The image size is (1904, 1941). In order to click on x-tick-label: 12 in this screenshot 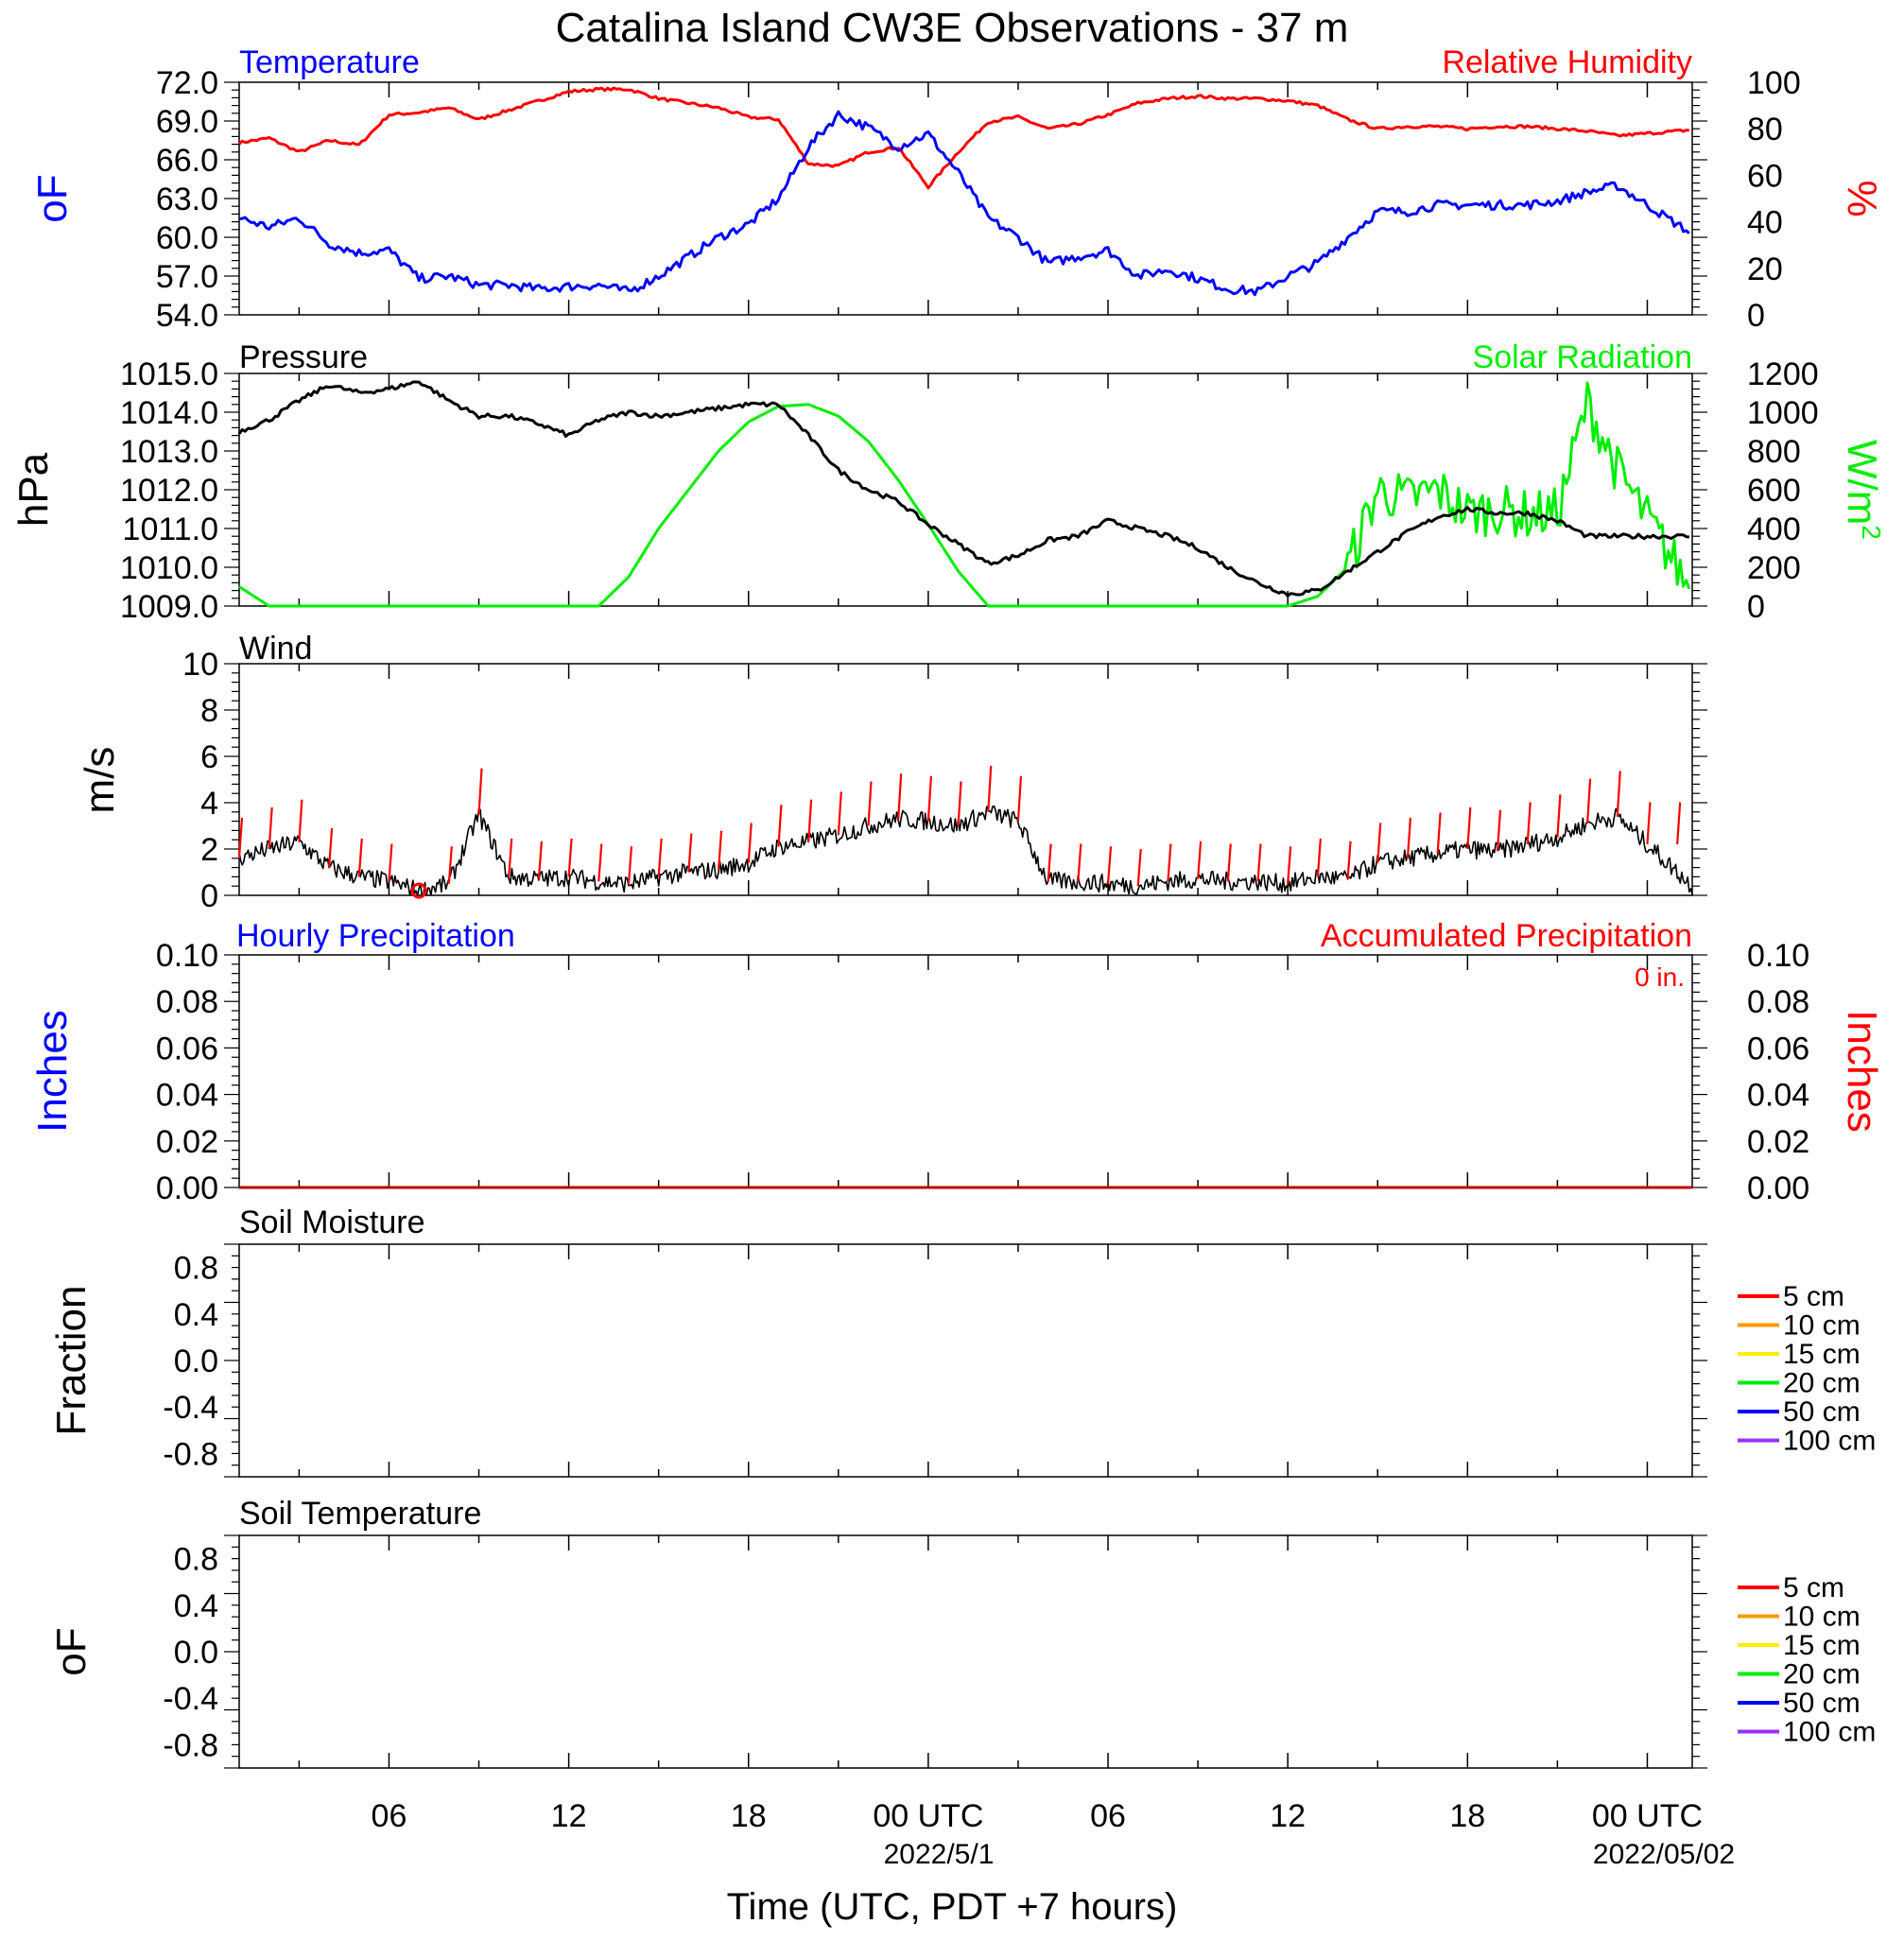, I will do `click(1288, 1816)`.